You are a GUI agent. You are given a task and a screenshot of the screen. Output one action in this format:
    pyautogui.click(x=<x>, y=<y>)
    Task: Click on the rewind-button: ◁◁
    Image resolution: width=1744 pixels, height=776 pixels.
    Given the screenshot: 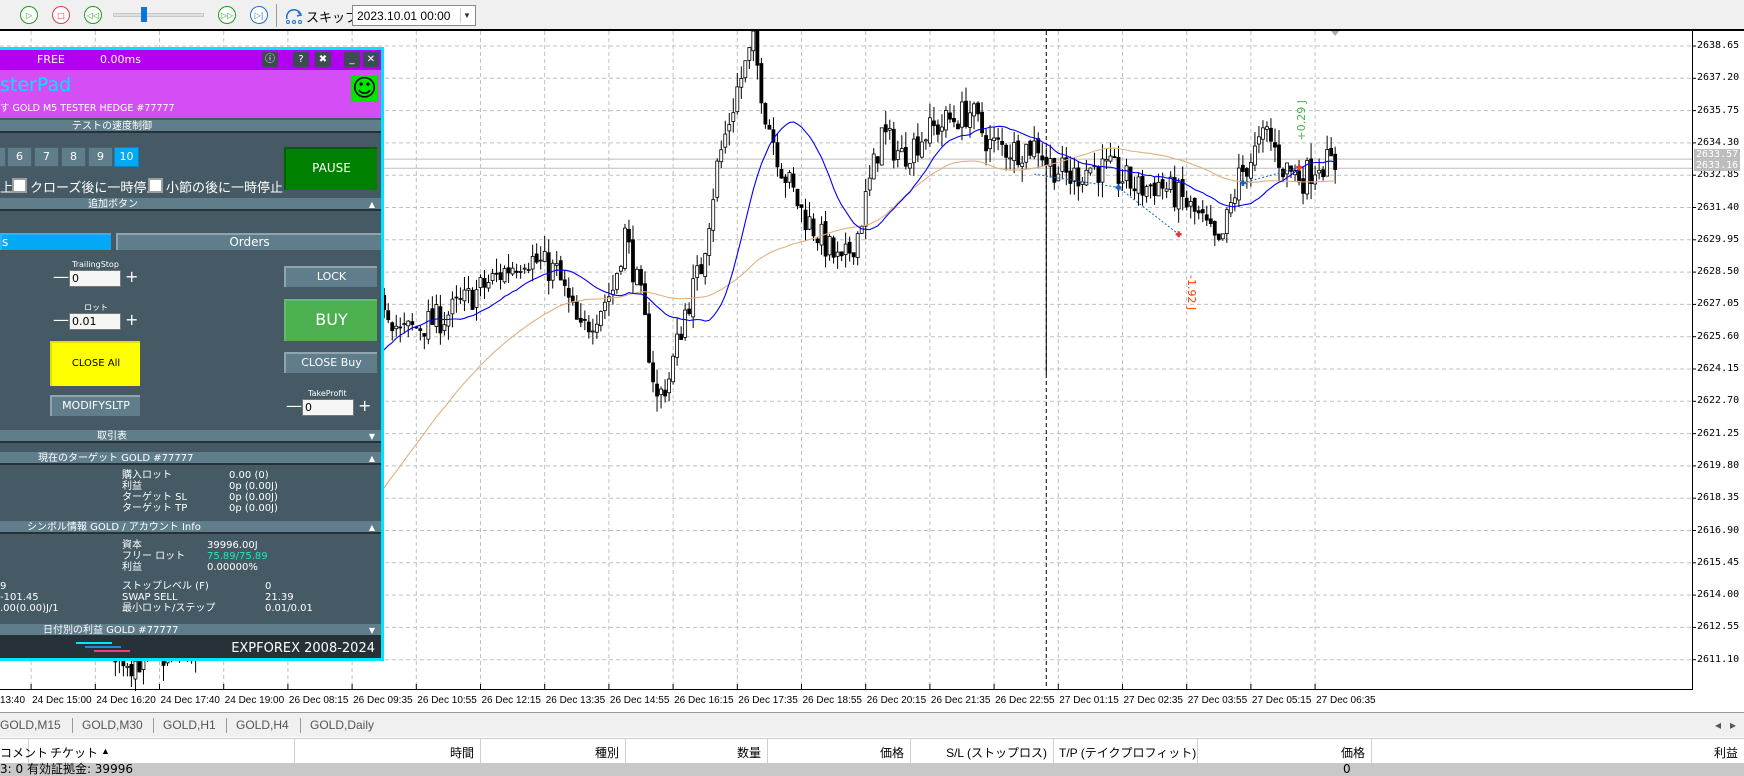 What is the action you would take?
    pyautogui.click(x=93, y=15)
    